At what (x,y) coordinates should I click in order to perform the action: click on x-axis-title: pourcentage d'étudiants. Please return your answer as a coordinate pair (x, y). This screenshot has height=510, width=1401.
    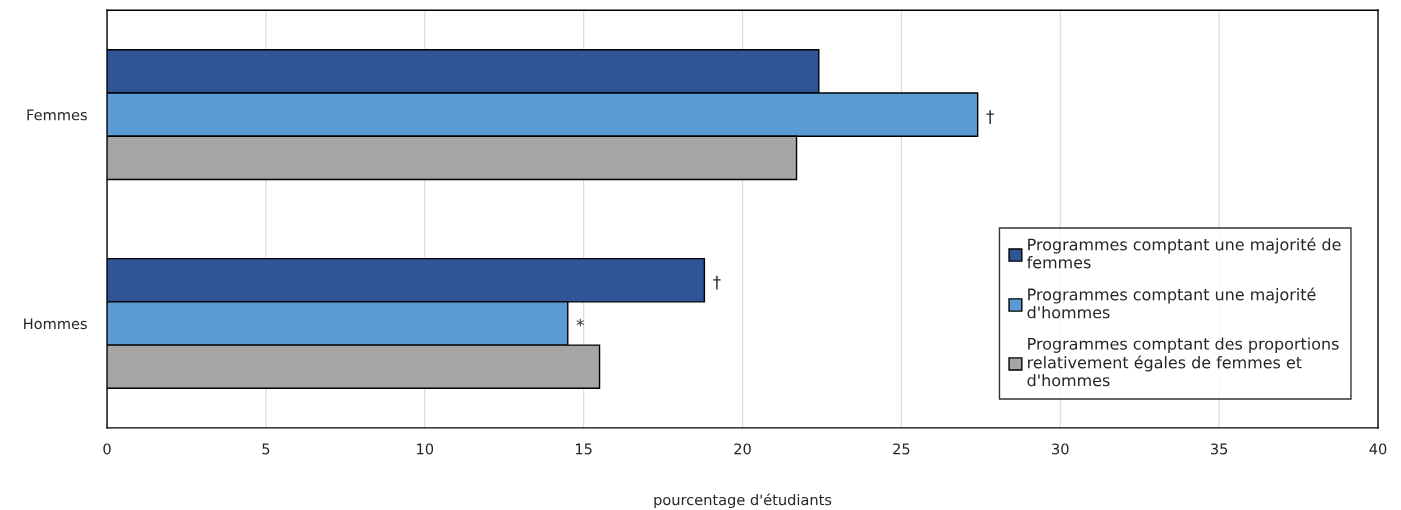
    Looking at the image, I should click on (743, 501).